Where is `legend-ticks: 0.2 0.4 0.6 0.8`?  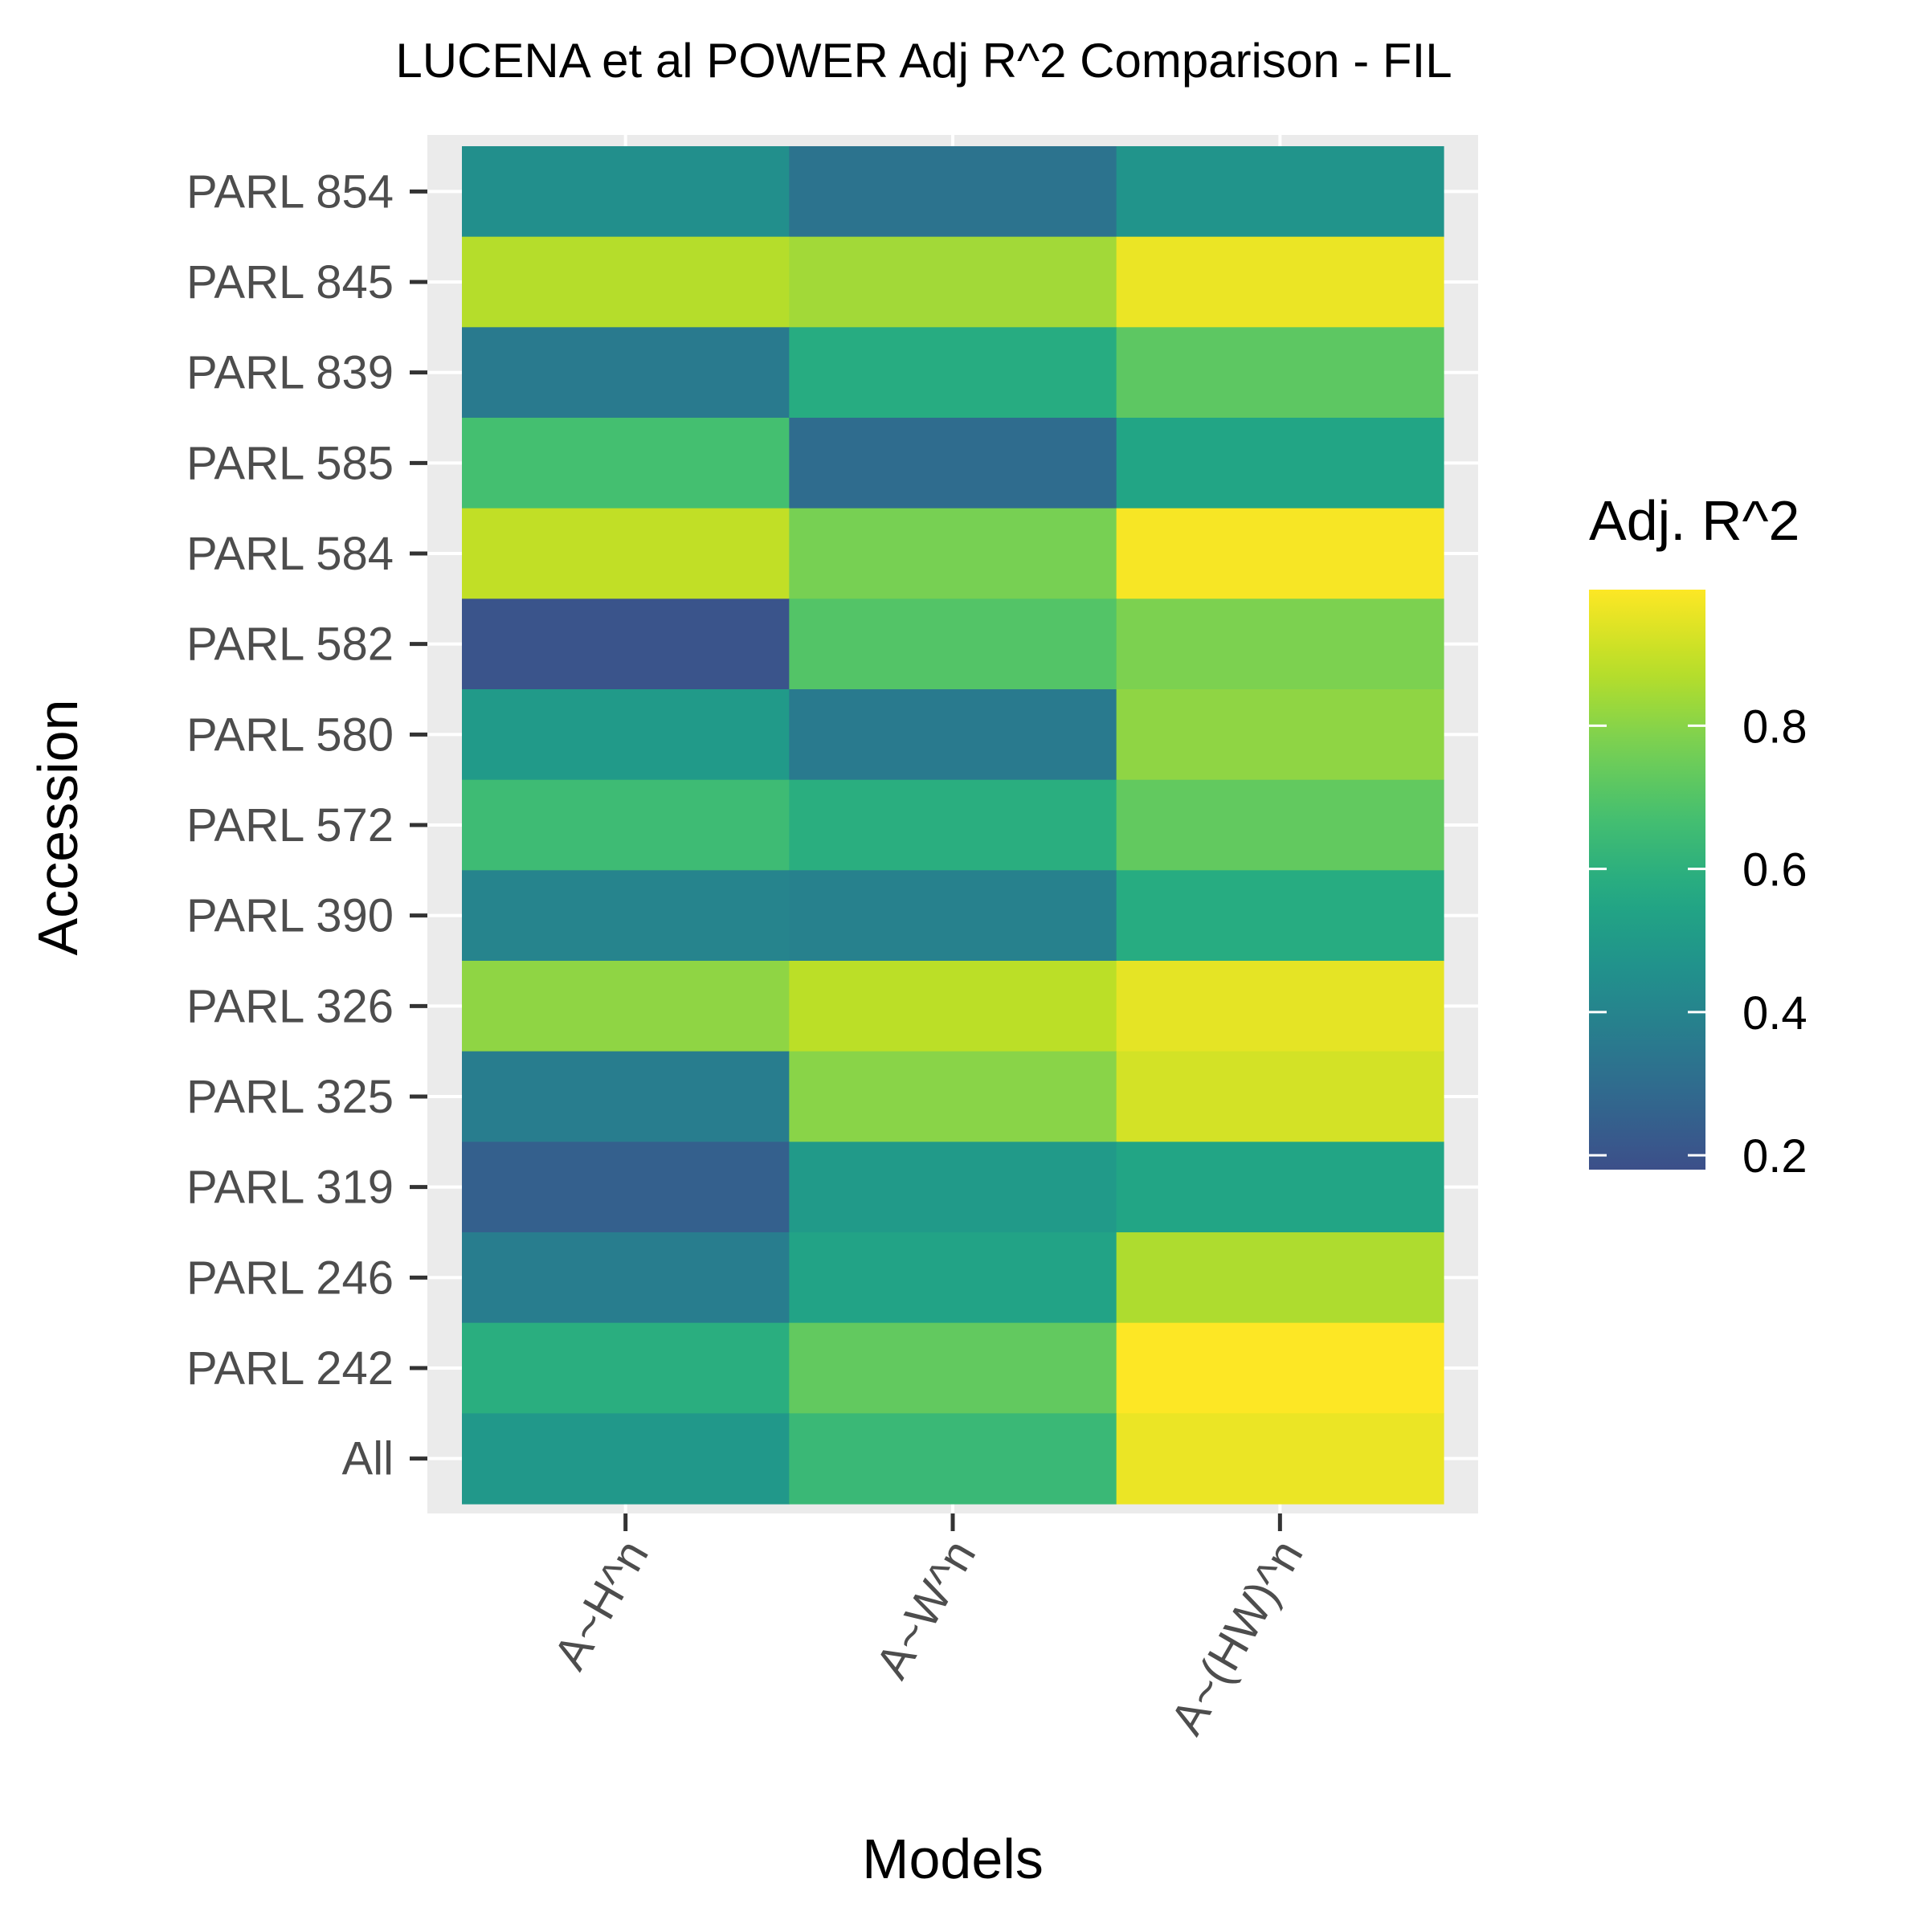 legend-ticks: 0.2 0.4 0.6 0.8 is located at coordinates (1698, 942).